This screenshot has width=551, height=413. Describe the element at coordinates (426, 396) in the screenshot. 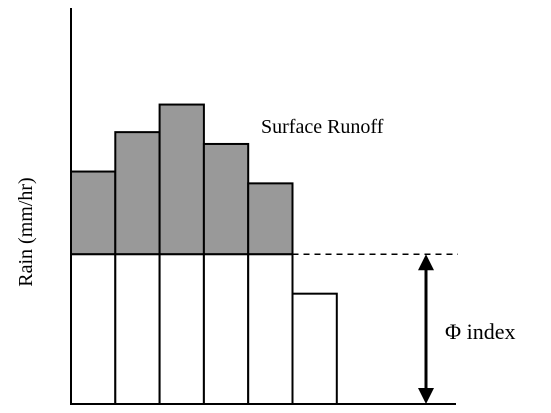

I see `arrow-head-down` at that location.